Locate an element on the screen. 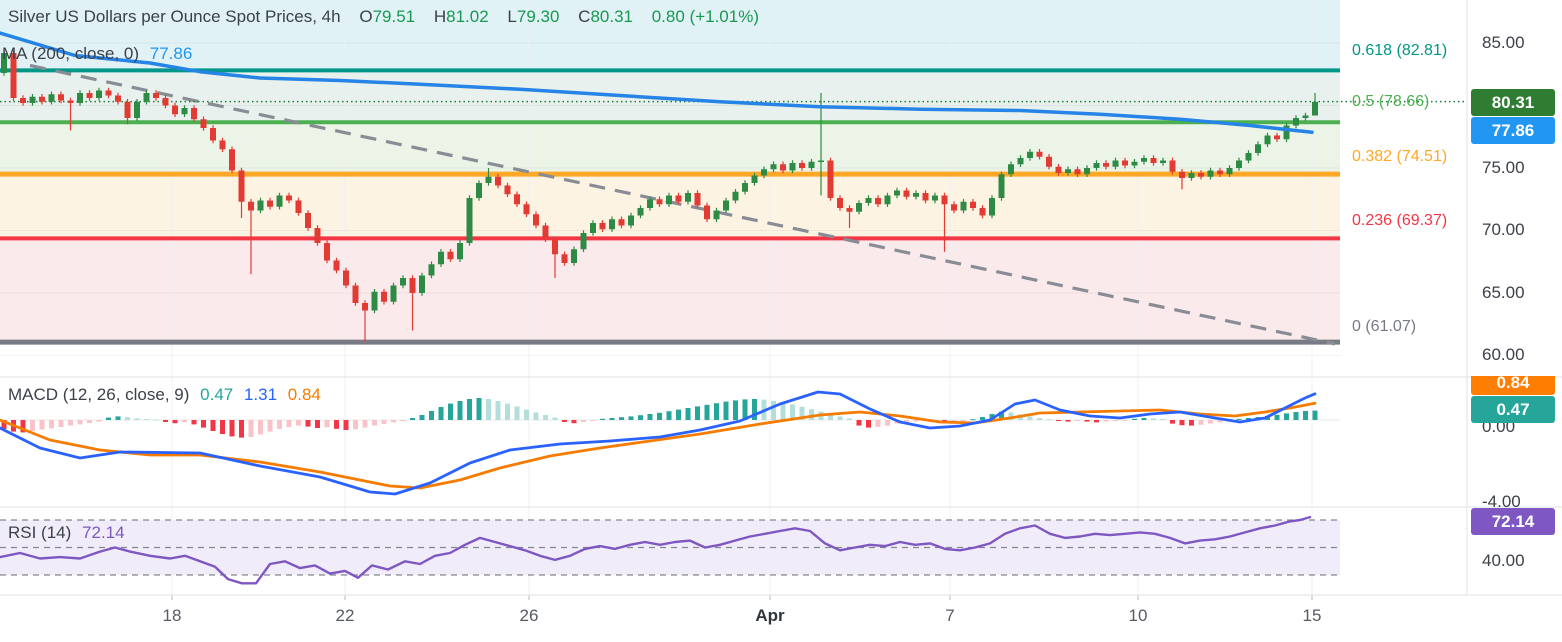 This screenshot has width=1562, height=642. ohlc-open-value: 79.51 is located at coordinates (394, 16).